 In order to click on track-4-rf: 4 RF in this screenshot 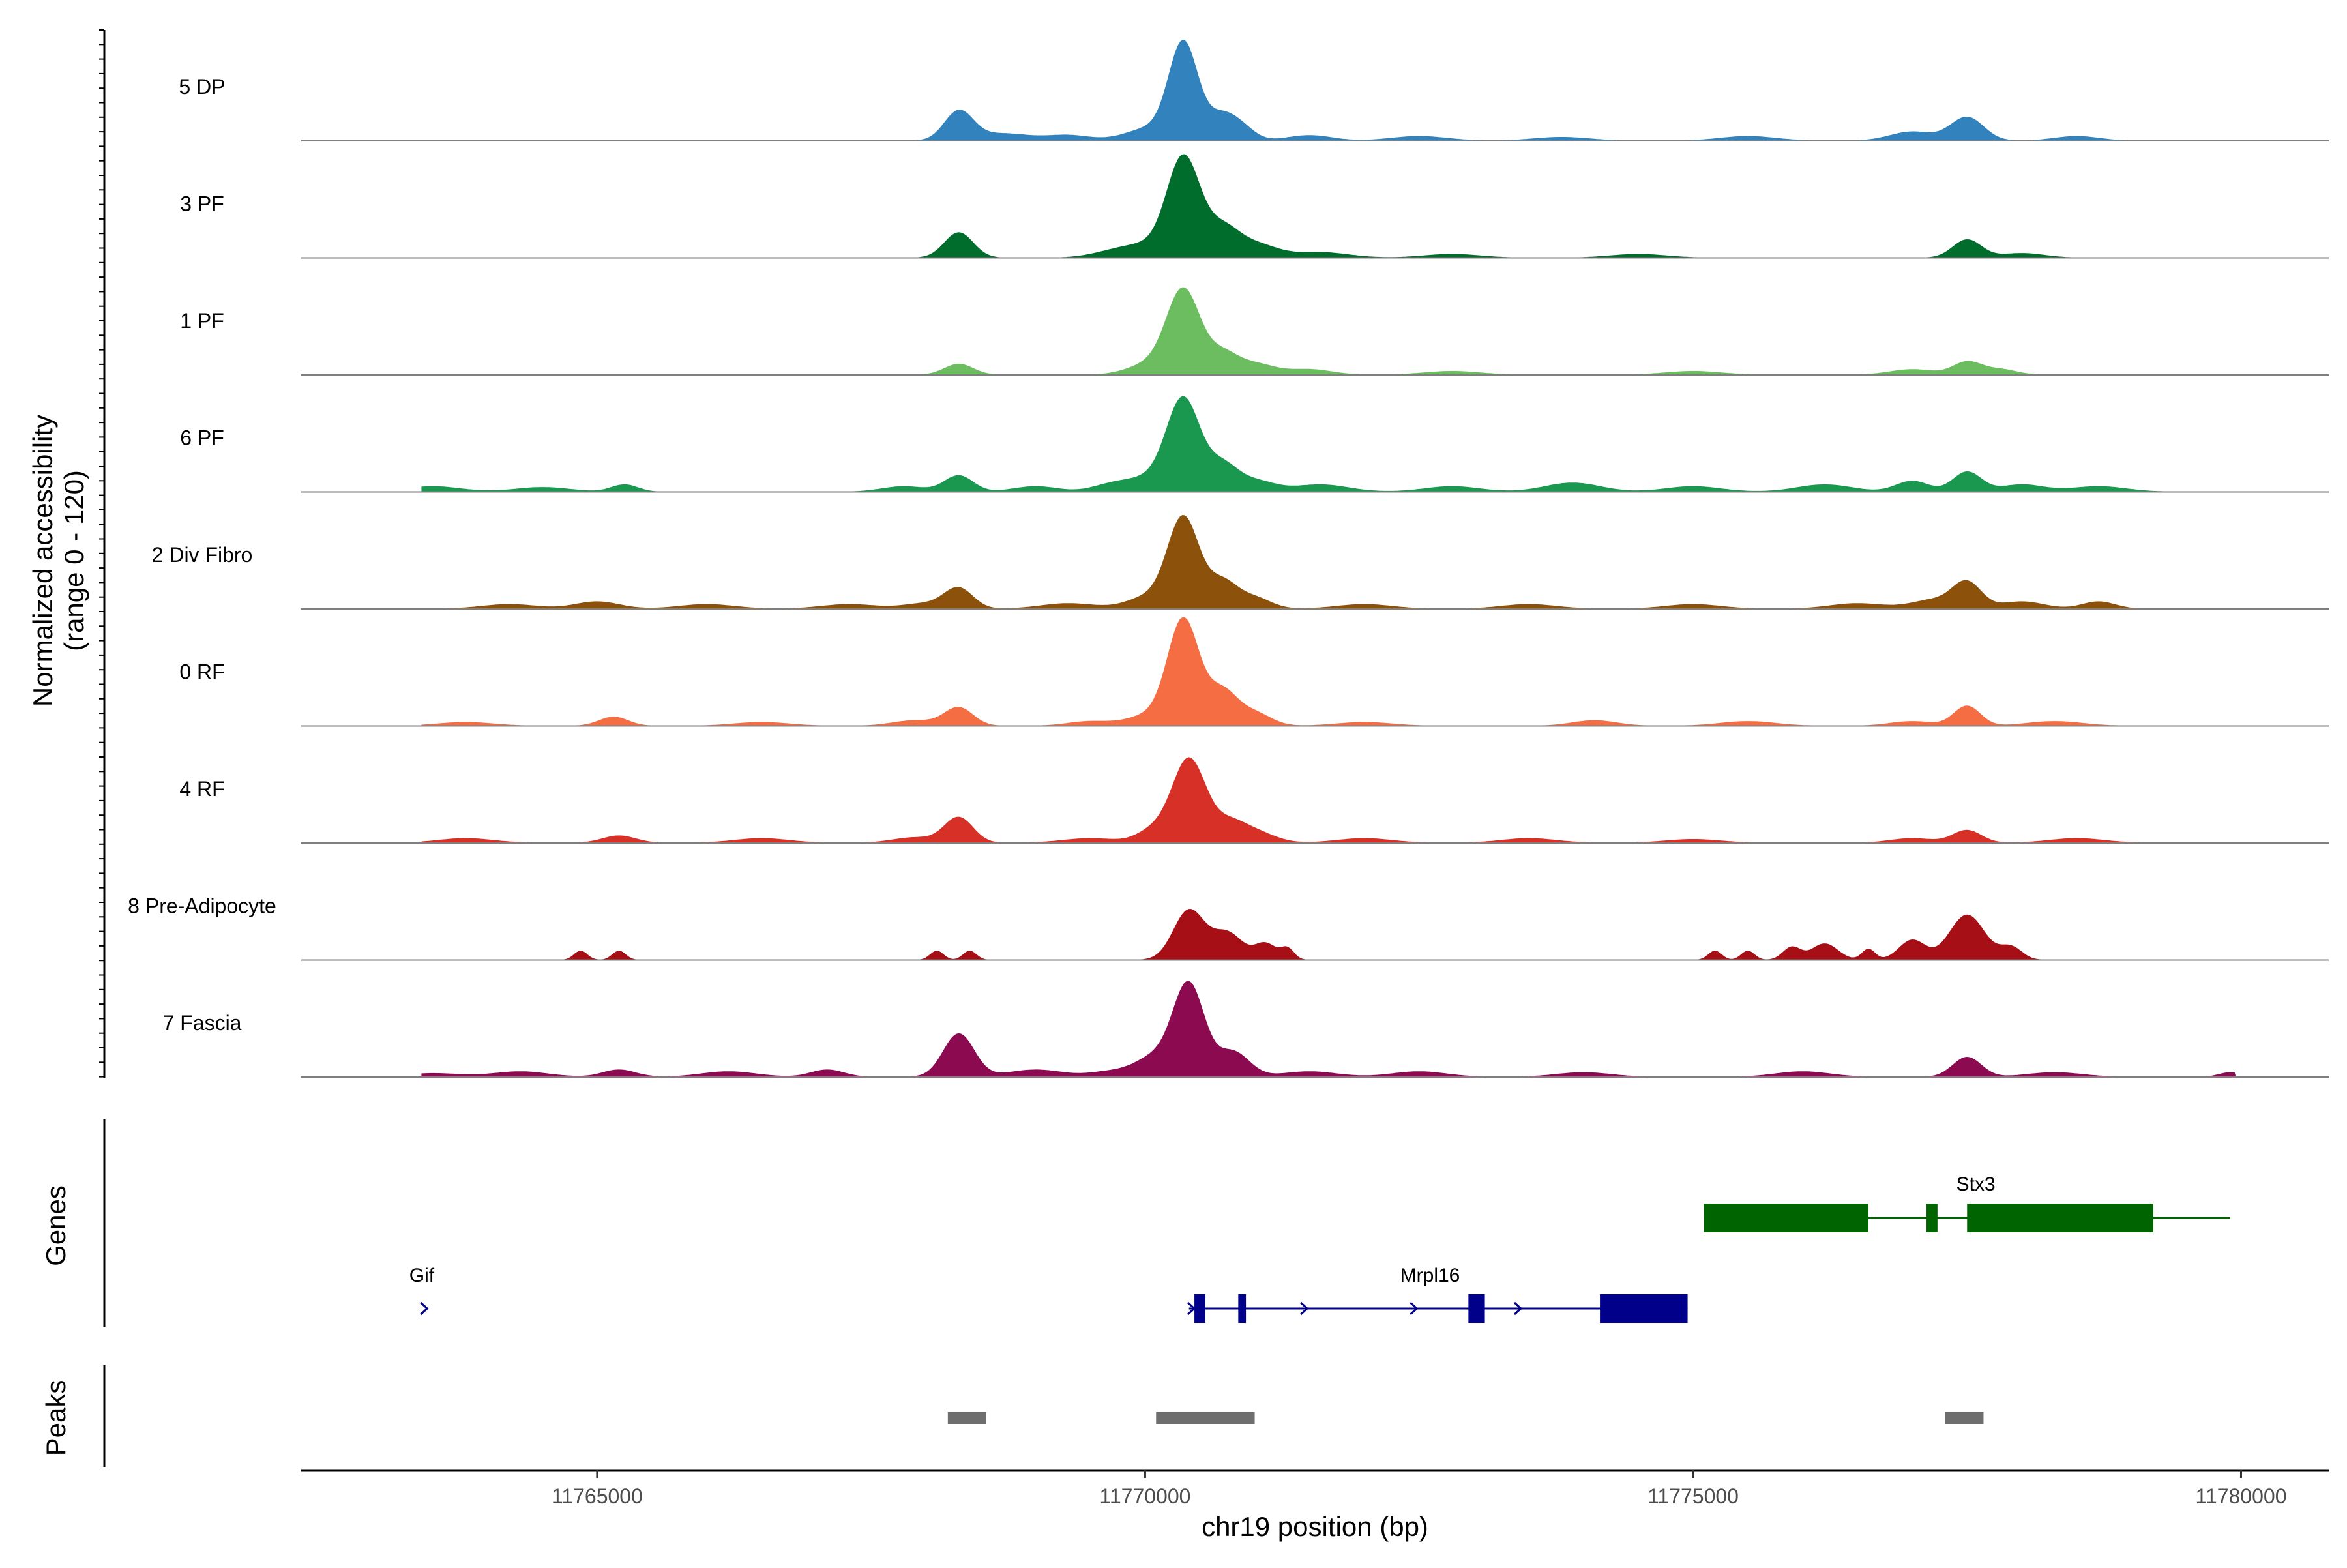, I will do `click(1254, 800)`.